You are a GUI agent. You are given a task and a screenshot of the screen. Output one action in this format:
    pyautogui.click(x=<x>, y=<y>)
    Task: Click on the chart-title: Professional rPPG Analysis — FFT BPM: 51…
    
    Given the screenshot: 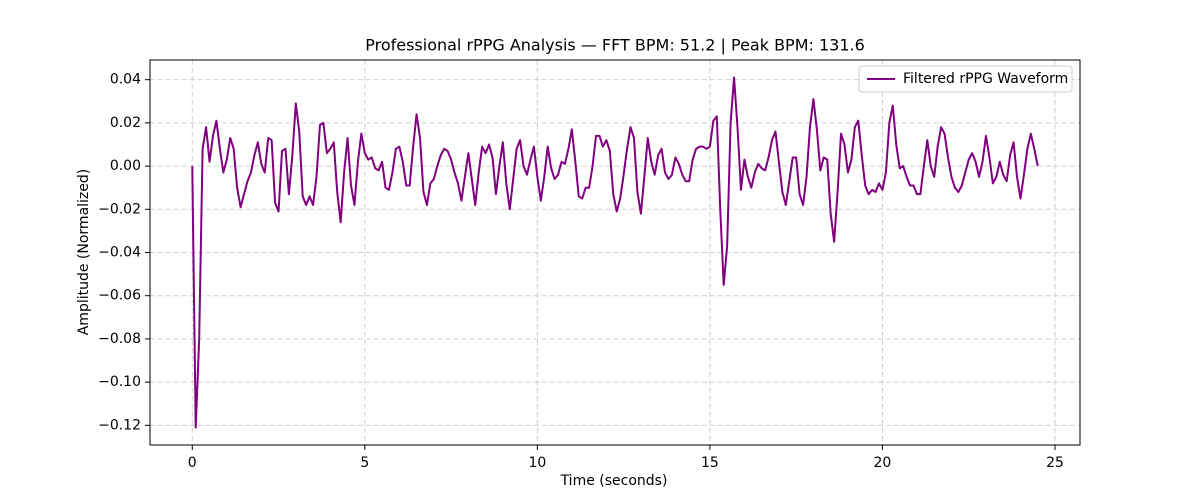 What is the action you would take?
    pyautogui.click(x=615, y=45)
    